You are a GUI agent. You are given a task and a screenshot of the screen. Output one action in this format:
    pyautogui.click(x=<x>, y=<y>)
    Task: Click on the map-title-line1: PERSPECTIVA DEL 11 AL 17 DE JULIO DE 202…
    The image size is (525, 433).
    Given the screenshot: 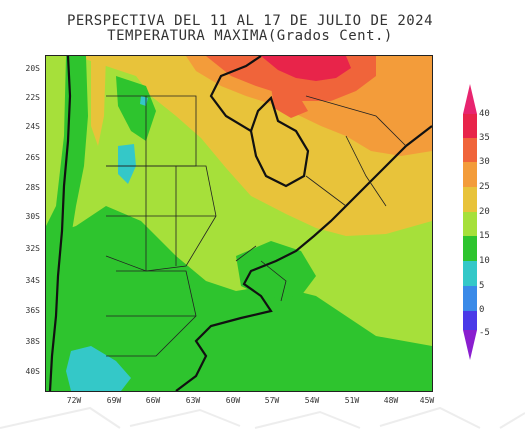 What is the action you would take?
    pyautogui.click(x=250, y=21)
    